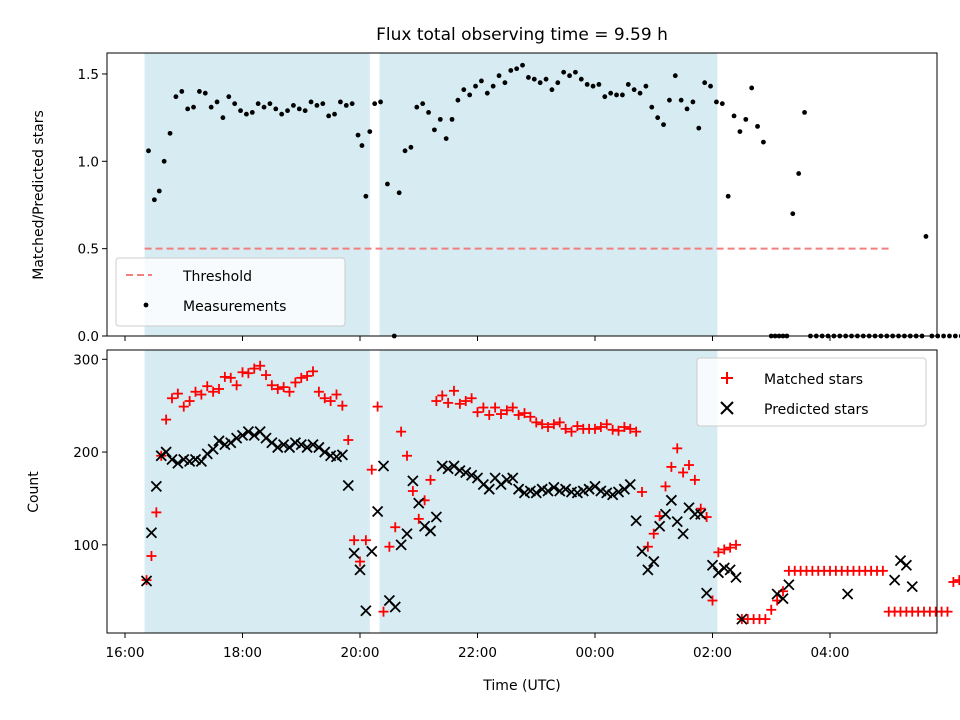 Image resolution: width=960 pixels, height=720 pixels. I want to click on top-legend: Threshold Measurements, so click(230, 292).